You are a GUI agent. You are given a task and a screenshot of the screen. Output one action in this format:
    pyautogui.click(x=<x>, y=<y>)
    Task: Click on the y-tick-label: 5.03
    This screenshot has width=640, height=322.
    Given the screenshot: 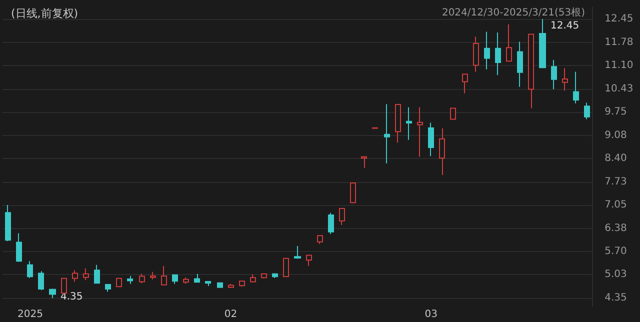 What is the action you would take?
    pyautogui.click(x=615, y=274)
    